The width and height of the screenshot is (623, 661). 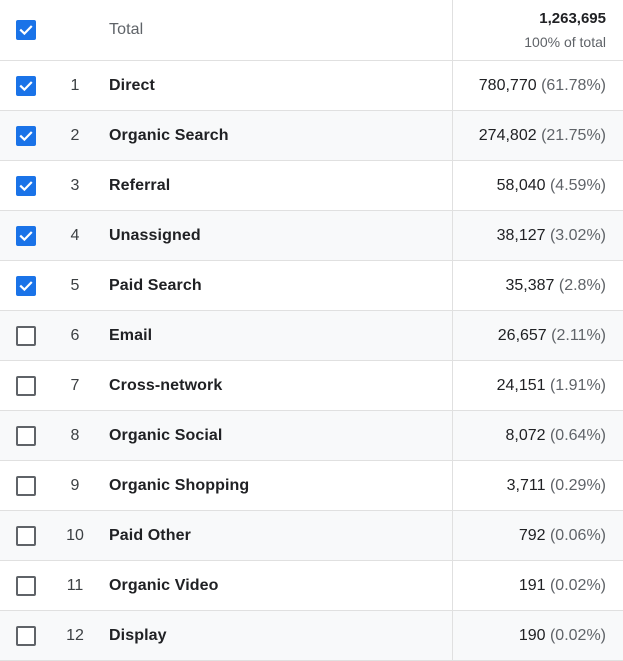 I want to click on metric-percent: (1.91%), so click(x=577, y=385).